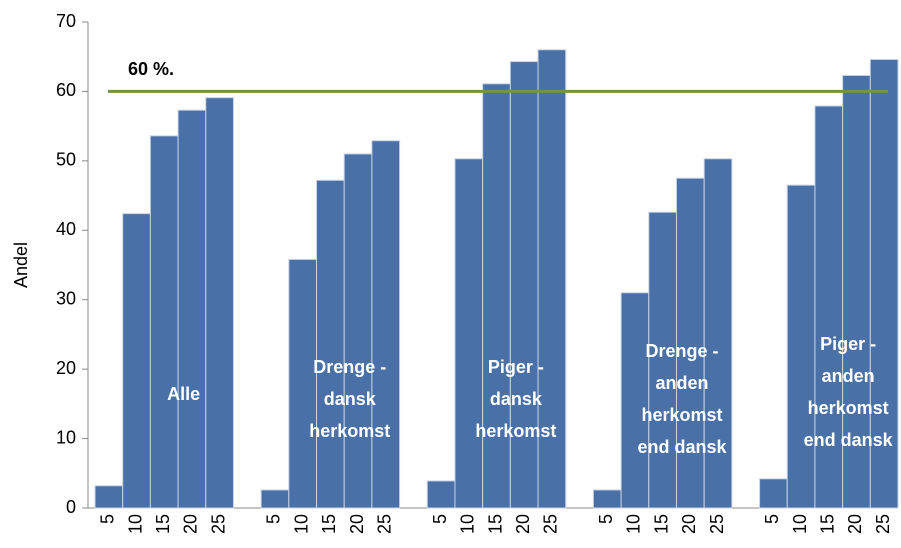 This screenshot has height=548, width=901. Describe the element at coordinates (66, 90) in the screenshot. I see `y-tick-label: 60` at that location.